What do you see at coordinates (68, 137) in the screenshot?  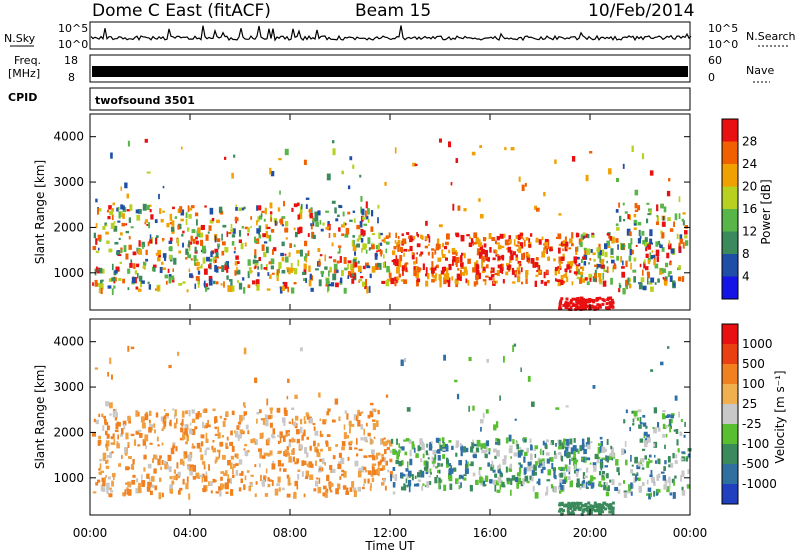 I see `ytick-label: 4000` at bounding box center [68, 137].